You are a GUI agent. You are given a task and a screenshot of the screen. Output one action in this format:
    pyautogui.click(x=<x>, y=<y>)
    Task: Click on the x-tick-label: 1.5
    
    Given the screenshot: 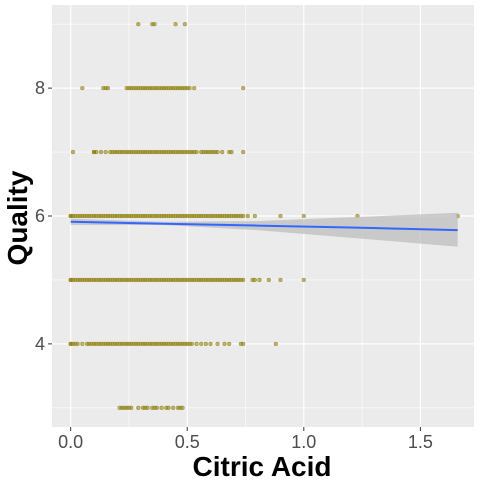 What is the action you would take?
    pyautogui.click(x=420, y=442)
    